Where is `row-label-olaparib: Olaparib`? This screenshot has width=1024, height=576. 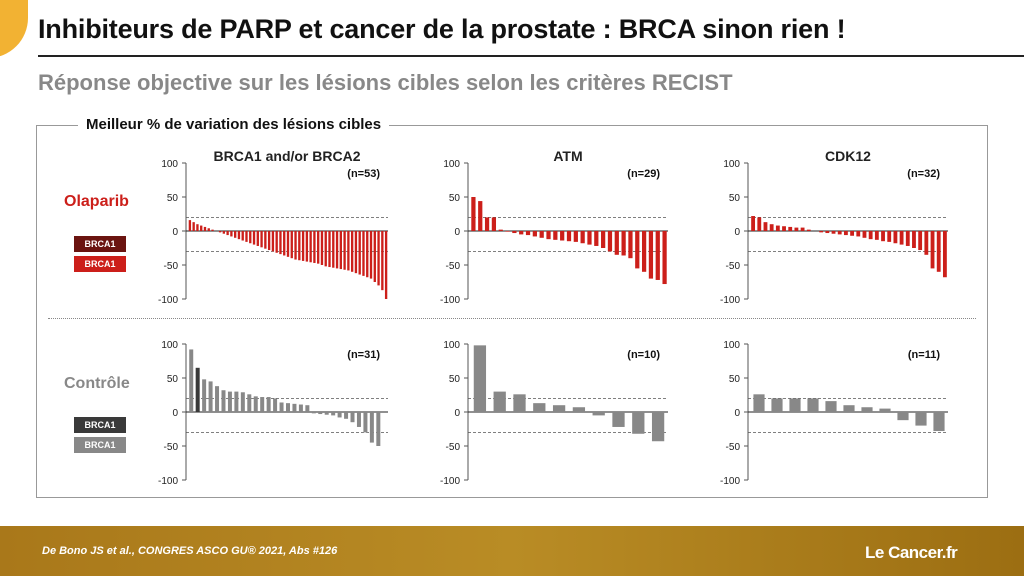 row-label-olaparib: Olaparib is located at coordinates (96, 201).